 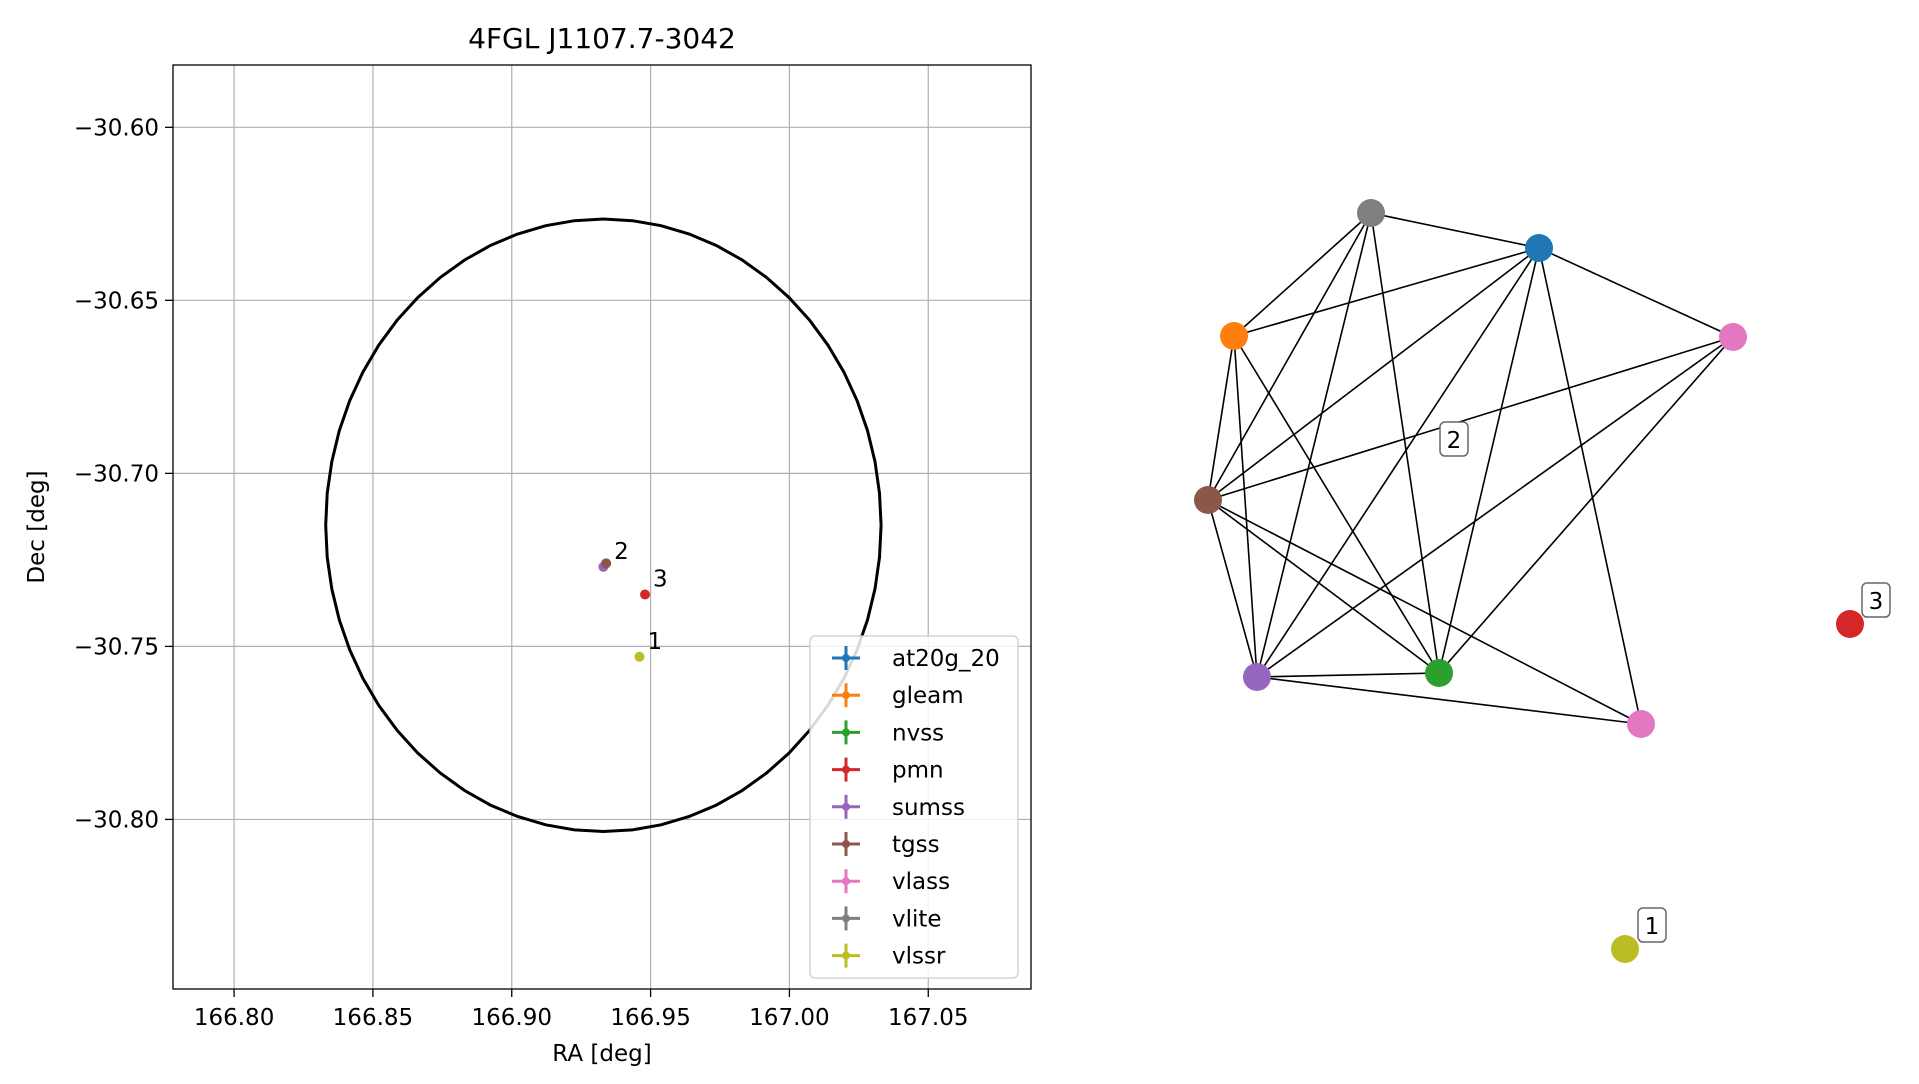 I want to click on edge-vlite-sumss, so click(x=1314, y=445).